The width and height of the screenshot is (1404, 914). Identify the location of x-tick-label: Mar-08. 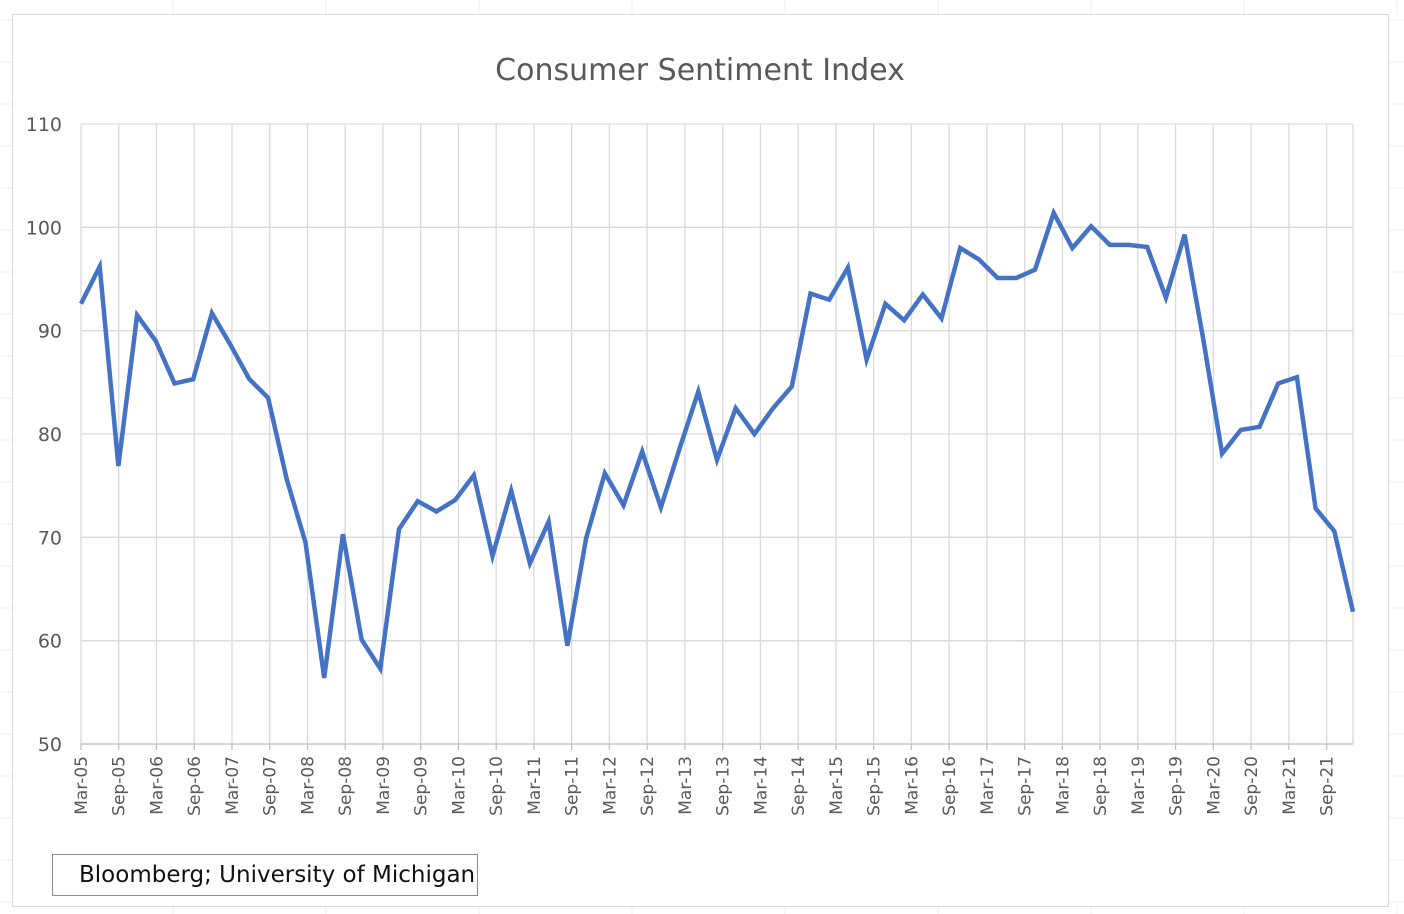
(308, 785).